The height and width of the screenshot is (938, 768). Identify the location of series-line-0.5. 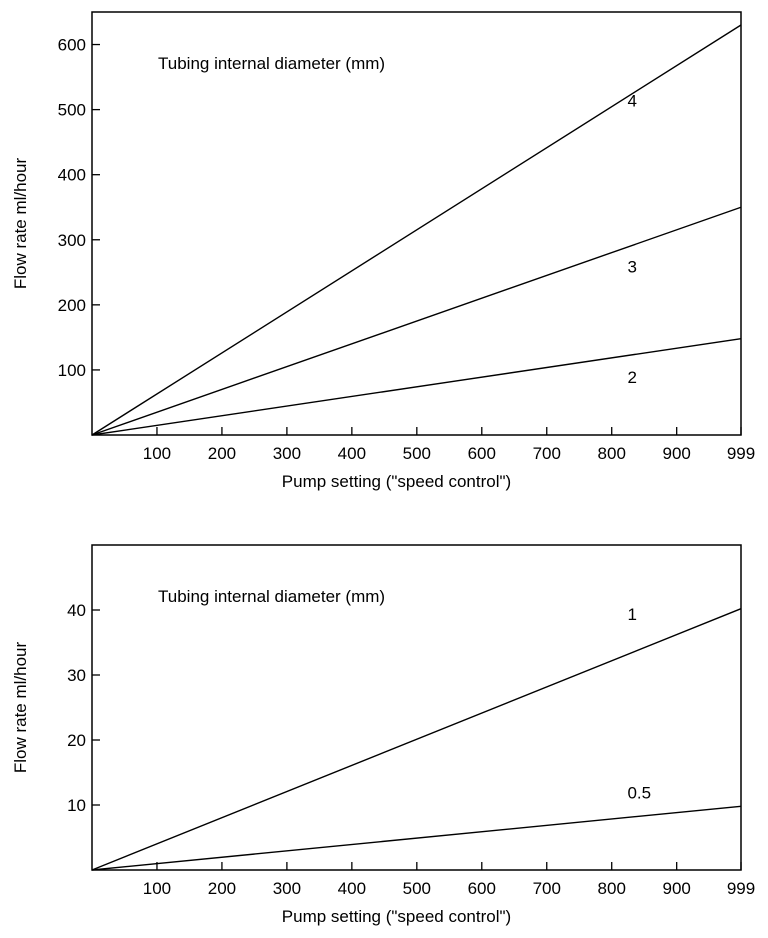
(416, 838).